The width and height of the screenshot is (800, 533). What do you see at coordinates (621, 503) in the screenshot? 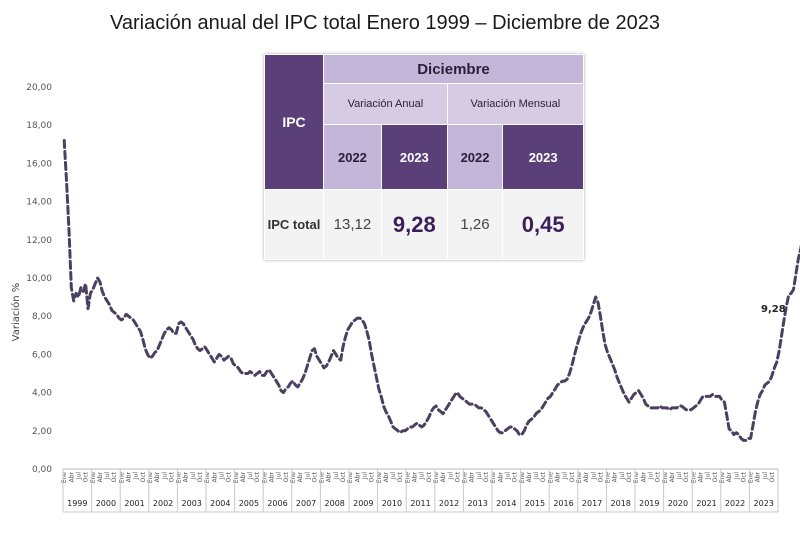
I see `x-year-label: 2018` at bounding box center [621, 503].